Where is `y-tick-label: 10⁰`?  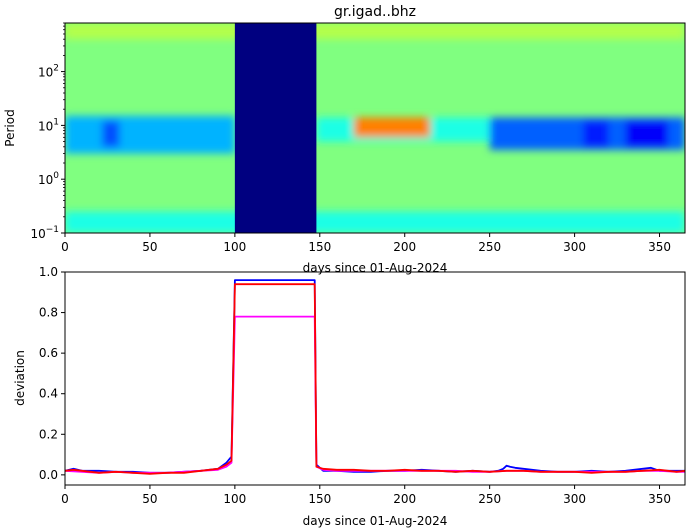
y-tick-label: 10⁰ is located at coordinates (48, 179).